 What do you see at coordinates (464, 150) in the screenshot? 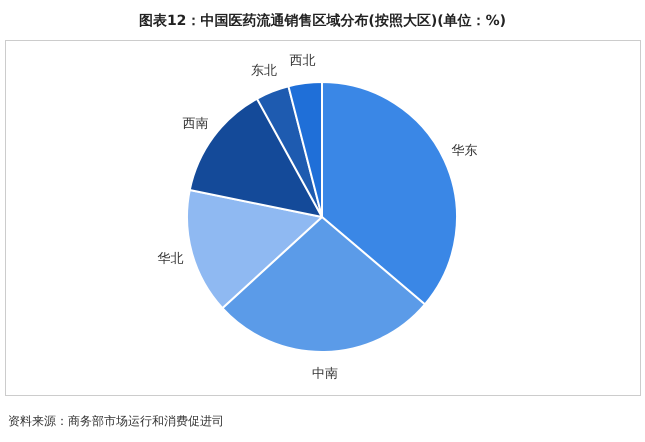
I see `slice-label: 华东` at bounding box center [464, 150].